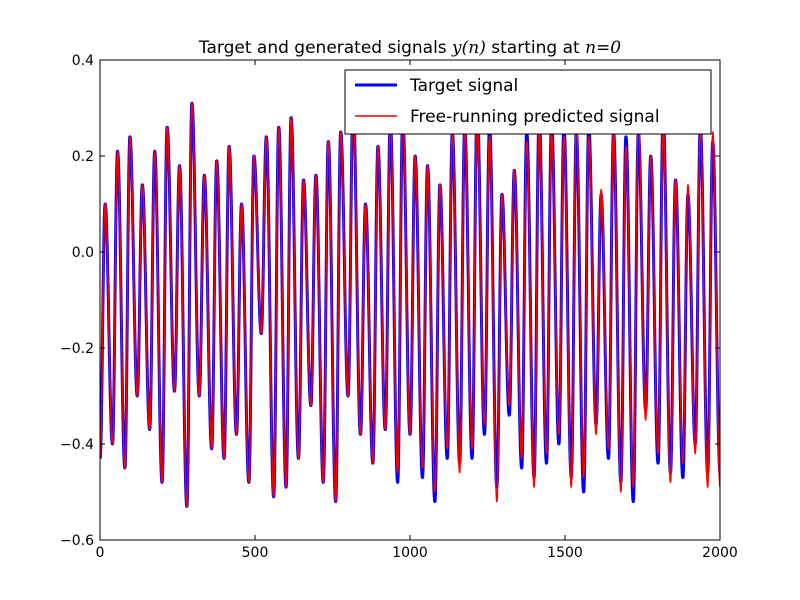 Image resolution: width=800 pixels, height=600 pixels. What do you see at coordinates (410, 553) in the screenshot?
I see `x-tick-label: 1000` at bounding box center [410, 553].